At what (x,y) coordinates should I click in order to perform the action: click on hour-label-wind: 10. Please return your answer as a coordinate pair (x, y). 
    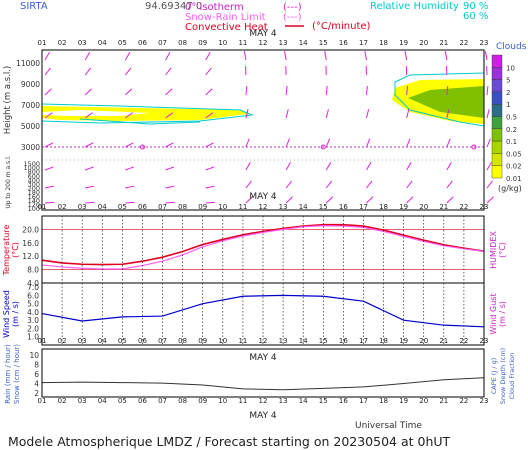
    Looking at the image, I should click on (222, 341).